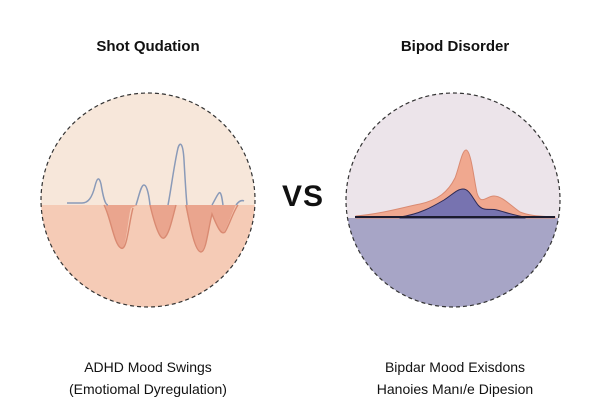 The image size is (600, 420). Describe the element at coordinates (148, 389) in the screenshot. I see `left-caption-line2: (Emotiomal Dyregulation)` at that location.